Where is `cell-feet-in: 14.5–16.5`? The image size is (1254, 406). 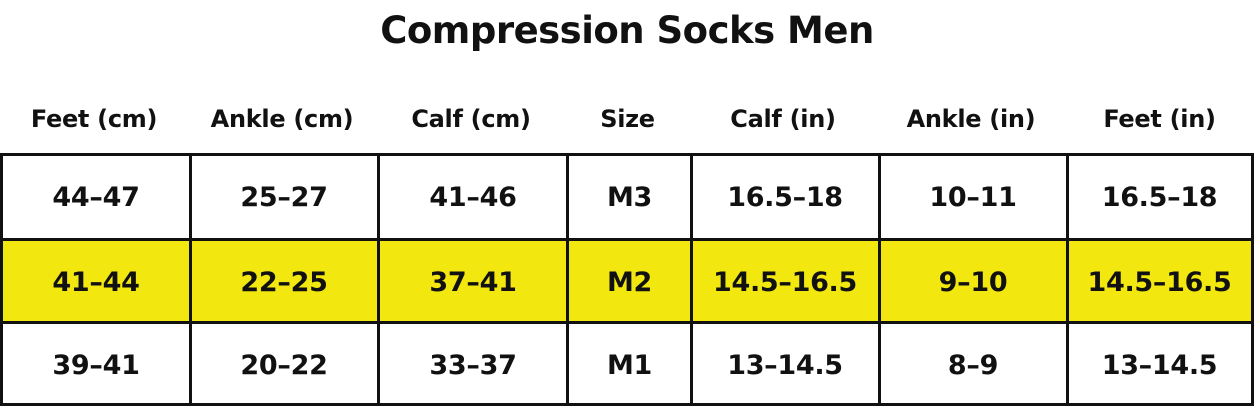 cell-feet-in: 14.5–16.5 is located at coordinates (1159, 282).